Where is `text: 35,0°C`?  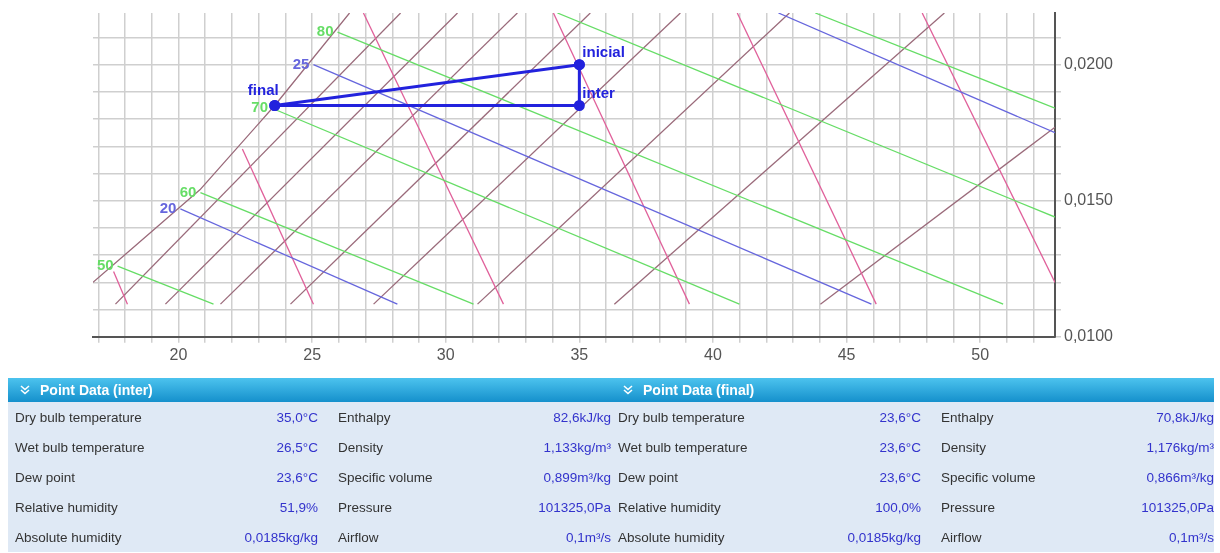 text: 35,0°C is located at coordinates (296, 417).